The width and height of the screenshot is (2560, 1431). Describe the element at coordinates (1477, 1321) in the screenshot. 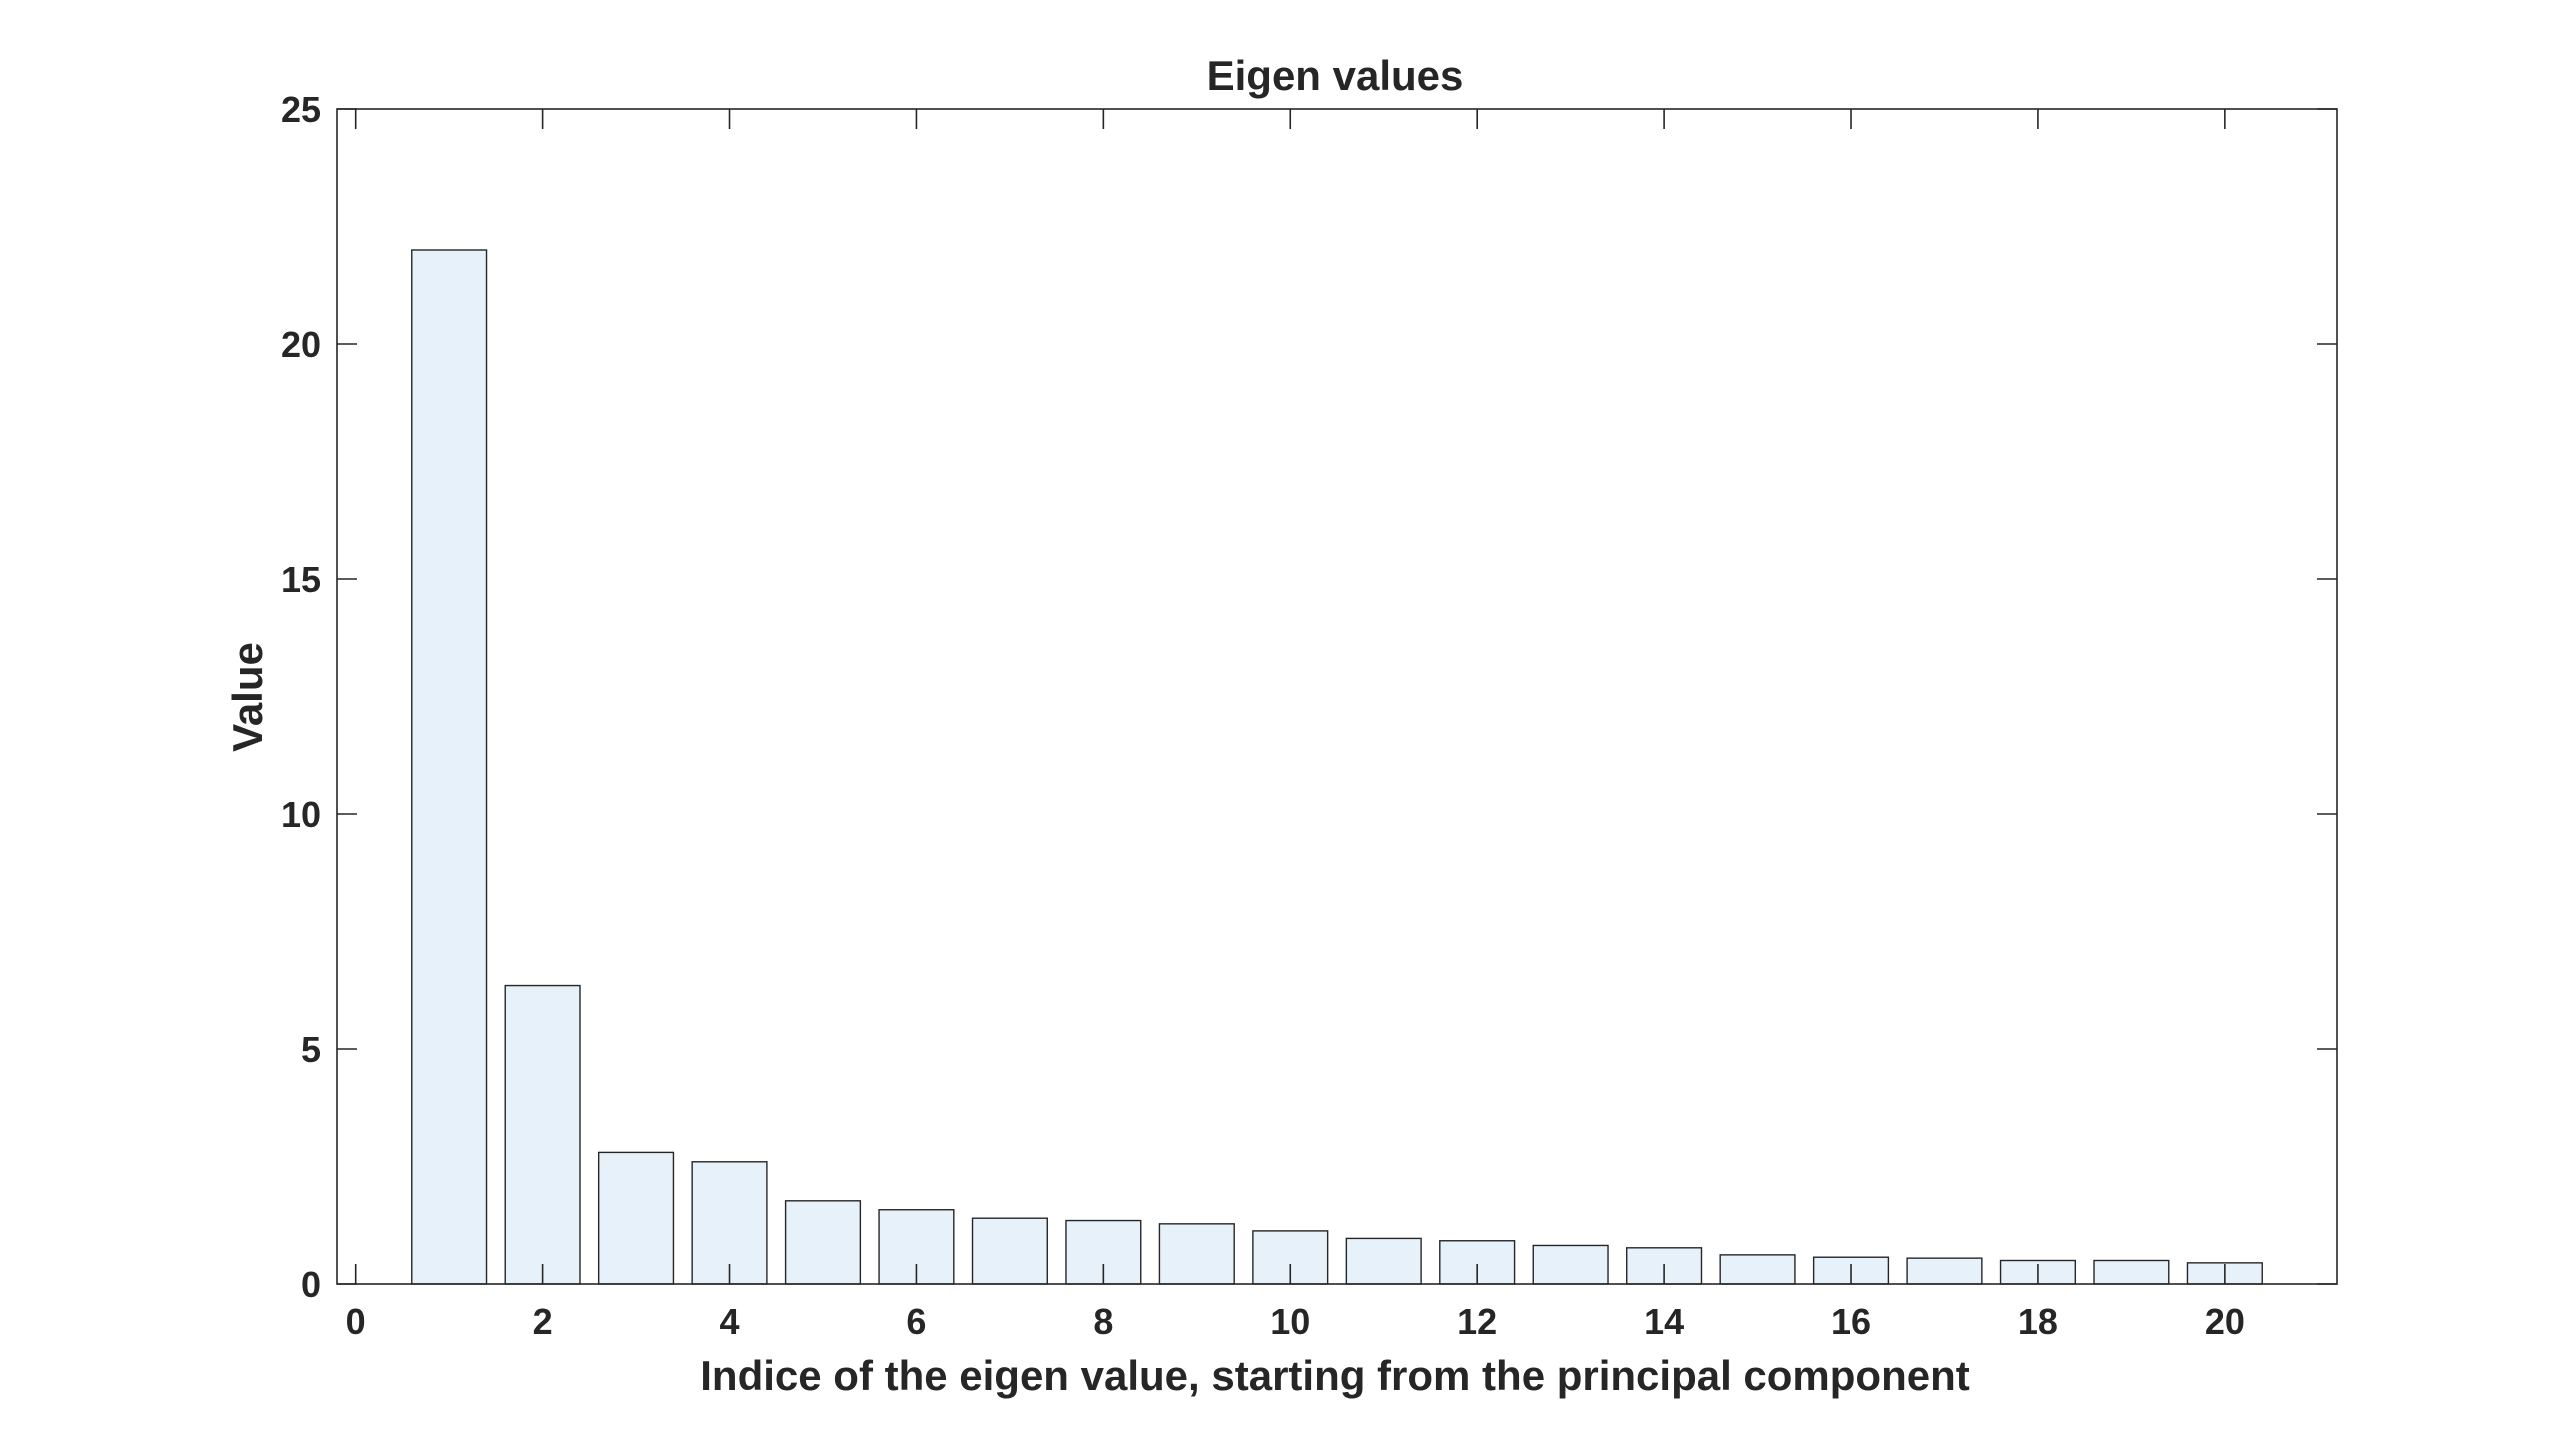

I see `x-tick-label: 12` at that location.